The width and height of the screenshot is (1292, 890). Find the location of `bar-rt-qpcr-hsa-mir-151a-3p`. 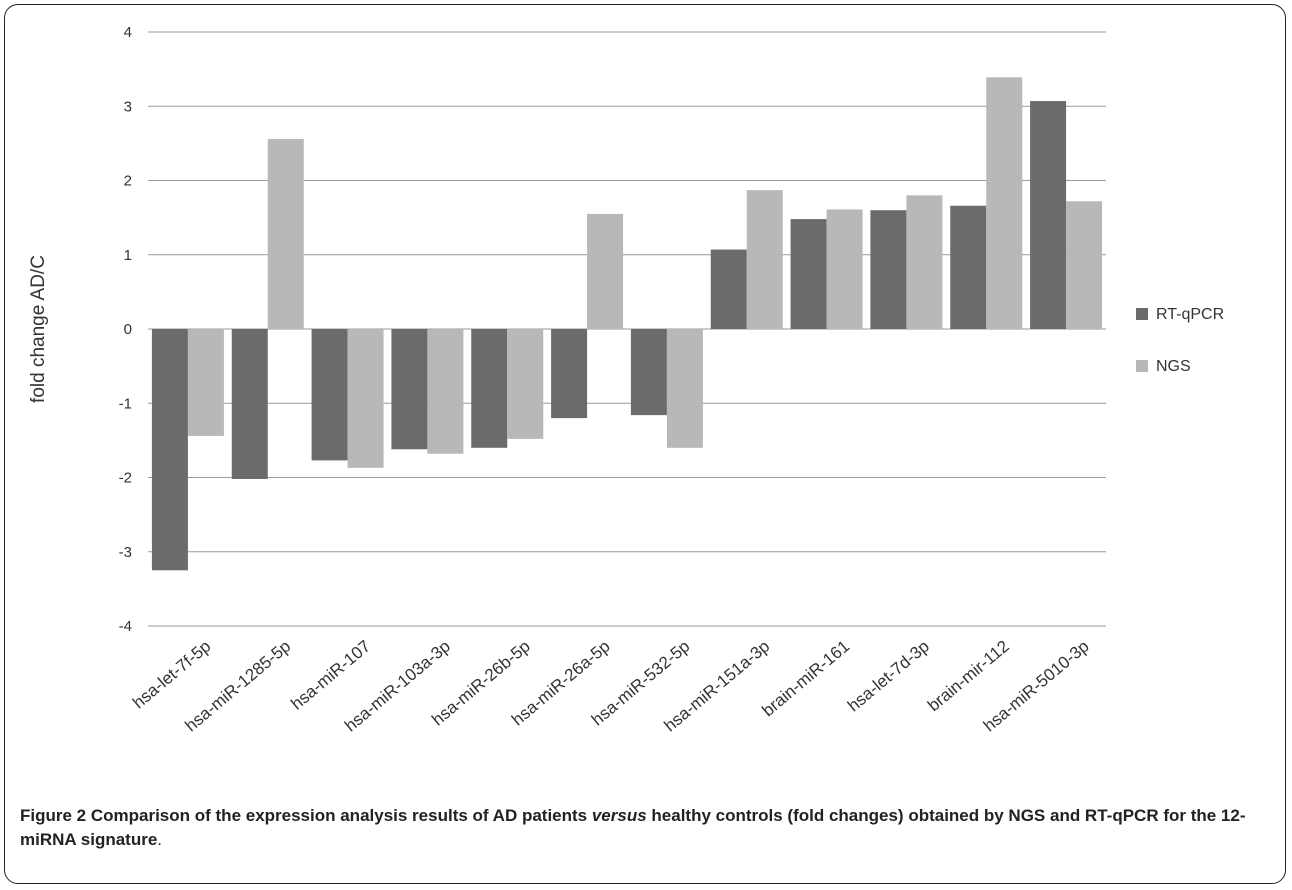

bar-rt-qpcr-hsa-mir-151a-3p is located at coordinates (728, 289).